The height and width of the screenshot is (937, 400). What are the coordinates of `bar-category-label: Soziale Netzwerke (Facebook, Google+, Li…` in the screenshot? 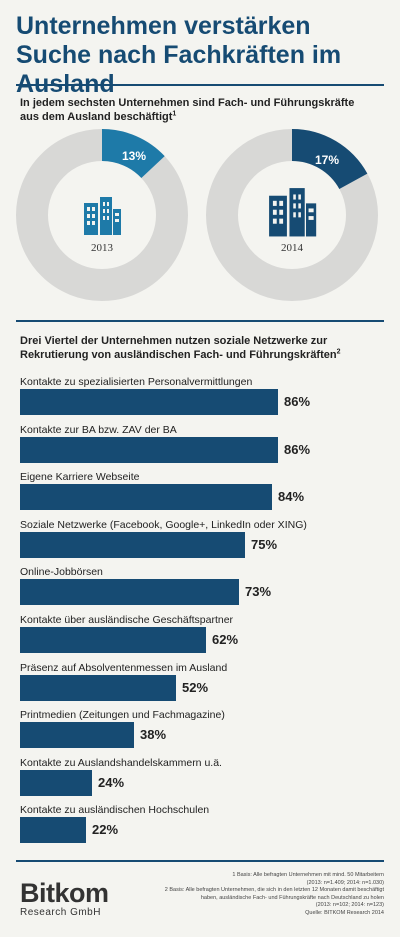 It's located at (163, 524).